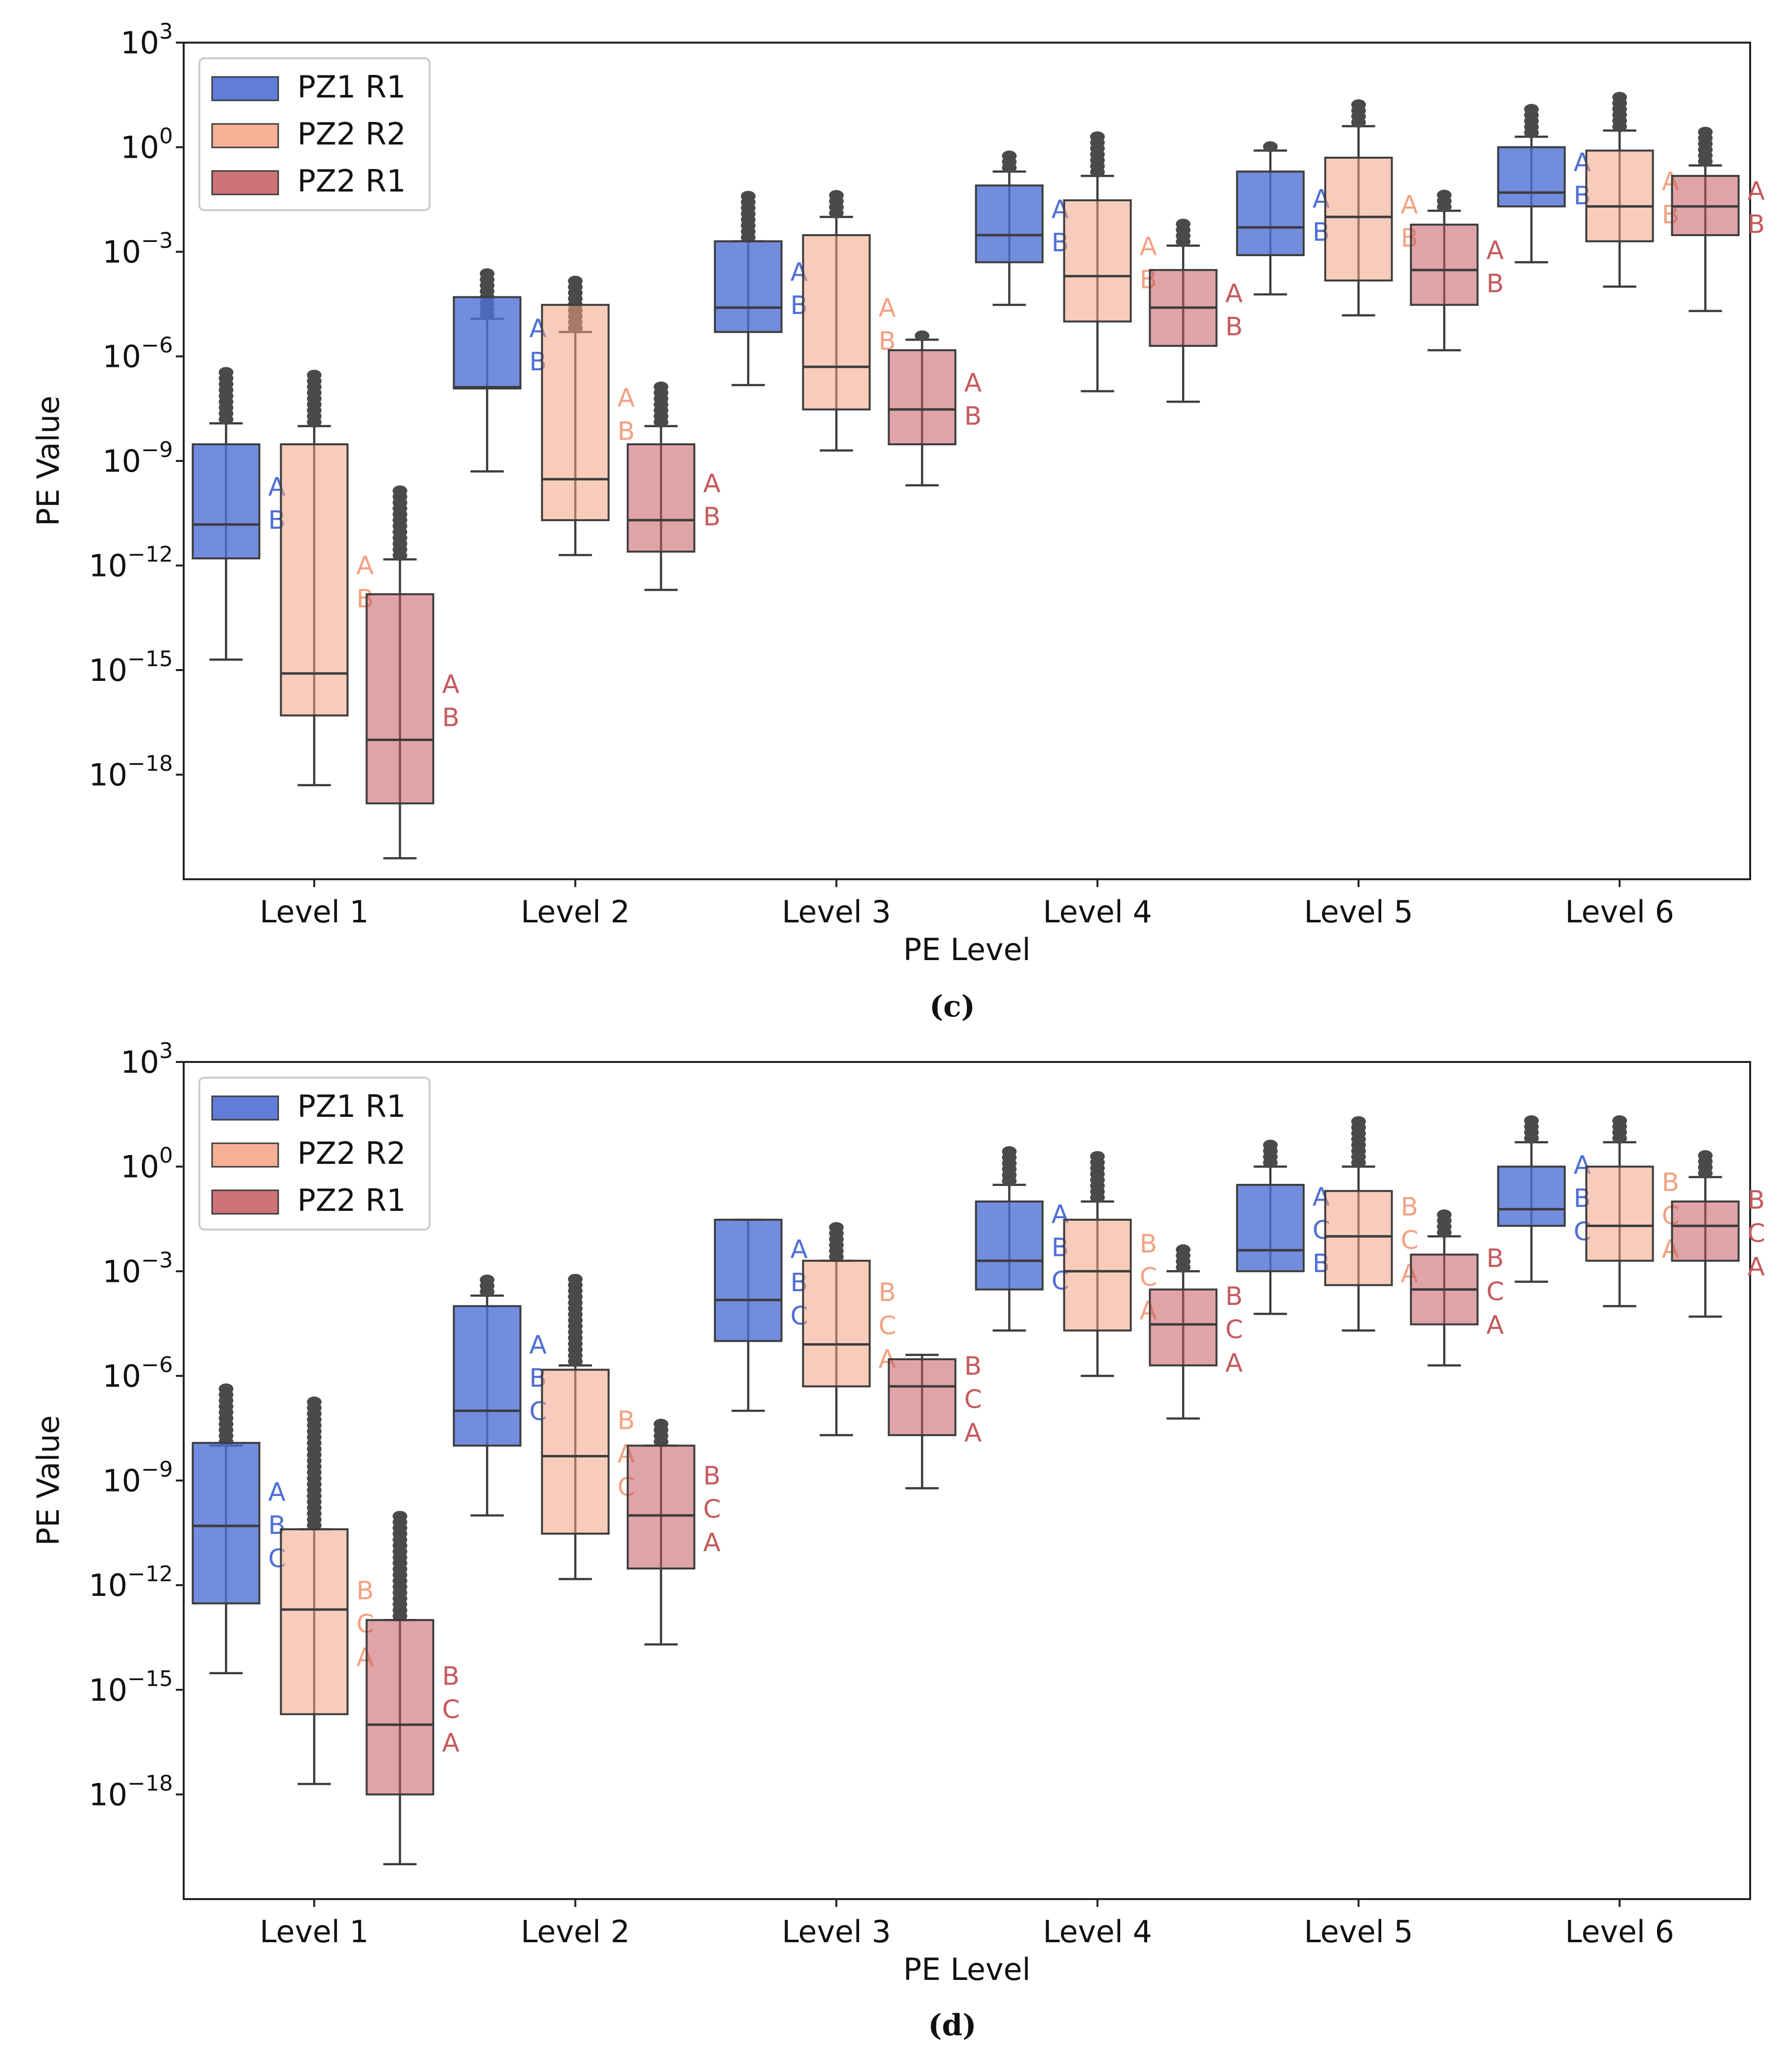 This screenshot has height=2072, width=1781. I want to click on x-tick-label: Level 6, so click(1619, 912).